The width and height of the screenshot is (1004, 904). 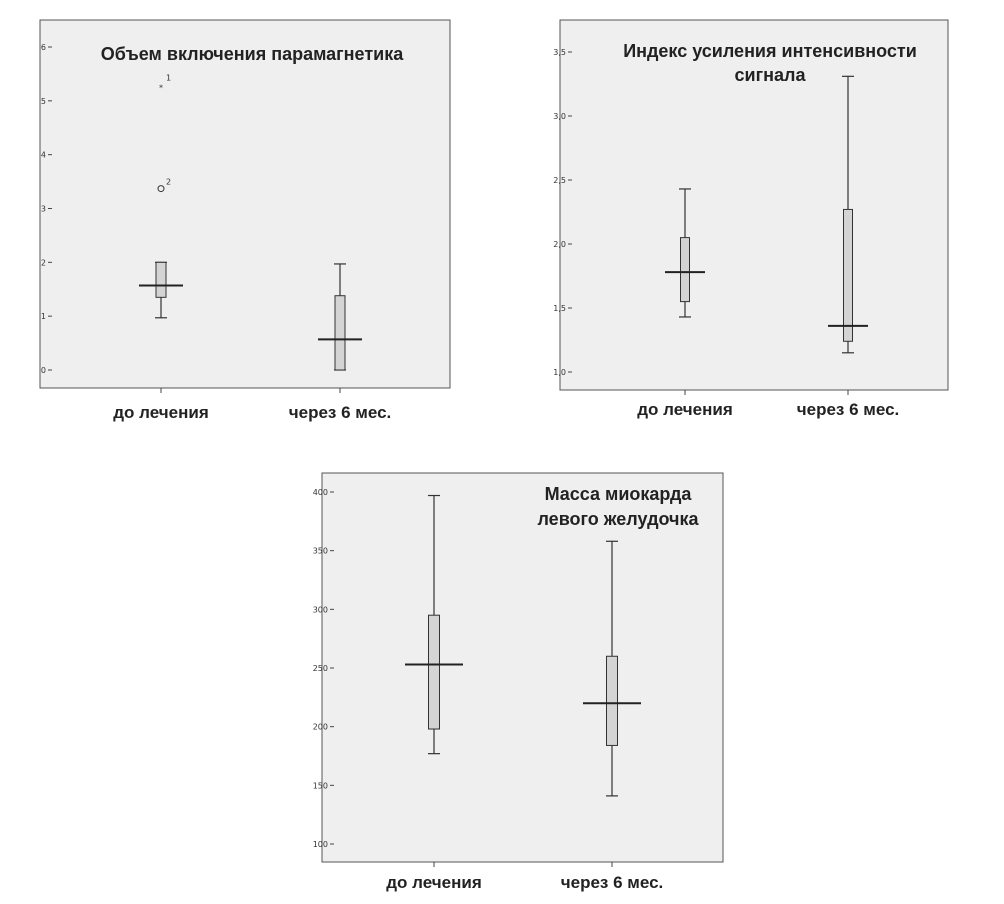 I want to click on chart-title: Масса миокарда, so click(x=619, y=494).